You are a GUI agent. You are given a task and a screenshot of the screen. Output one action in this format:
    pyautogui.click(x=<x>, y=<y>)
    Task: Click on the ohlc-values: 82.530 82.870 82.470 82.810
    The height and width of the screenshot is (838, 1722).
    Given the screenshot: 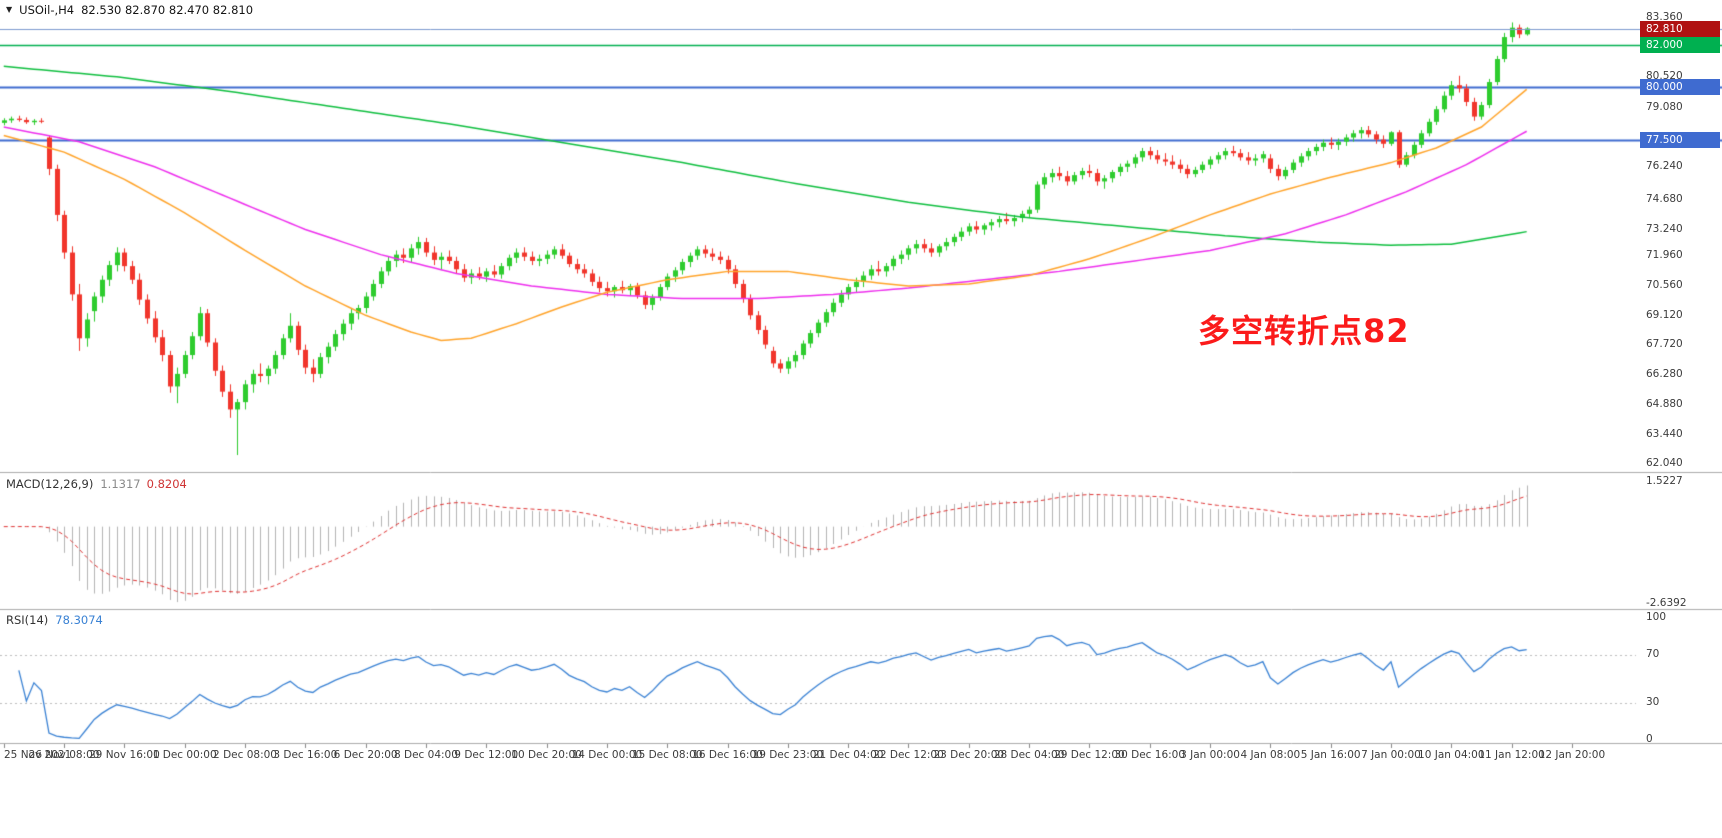 What is the action you would take?
    pyautogui.click(x=167, y=10)
    